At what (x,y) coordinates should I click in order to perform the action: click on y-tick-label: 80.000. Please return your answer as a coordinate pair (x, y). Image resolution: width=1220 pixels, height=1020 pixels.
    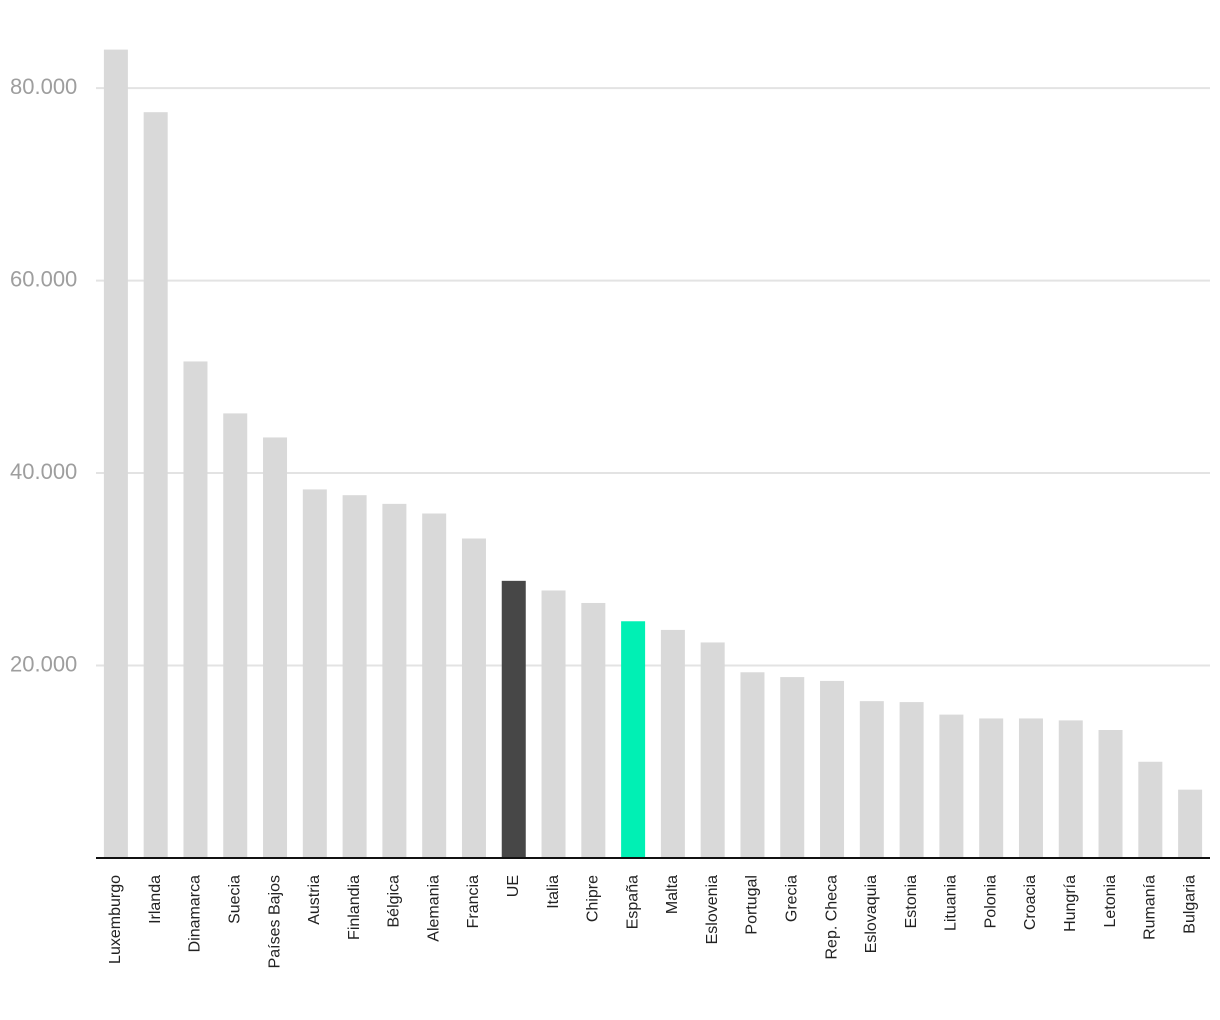
    Looking at the image, I should click on (43, 86).